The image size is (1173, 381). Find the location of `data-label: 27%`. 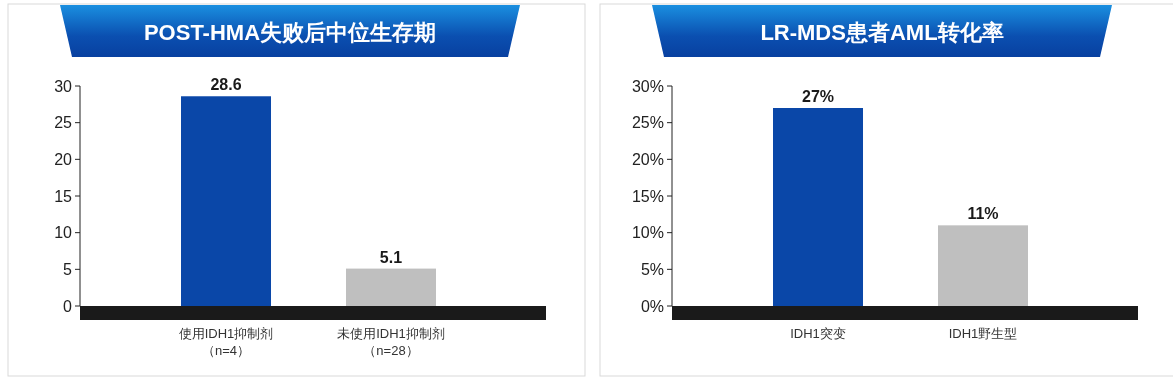

data-label: 27% is located at coordinates (818, 96).